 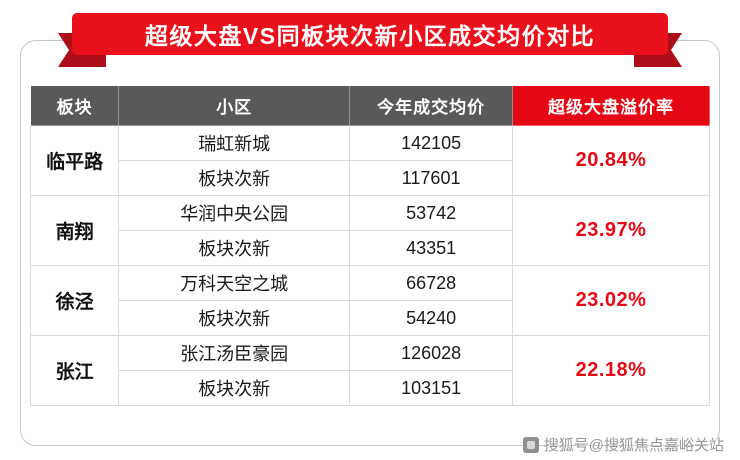 I want to click on premium-rate: 20.84%, so click(x=611, y=160).